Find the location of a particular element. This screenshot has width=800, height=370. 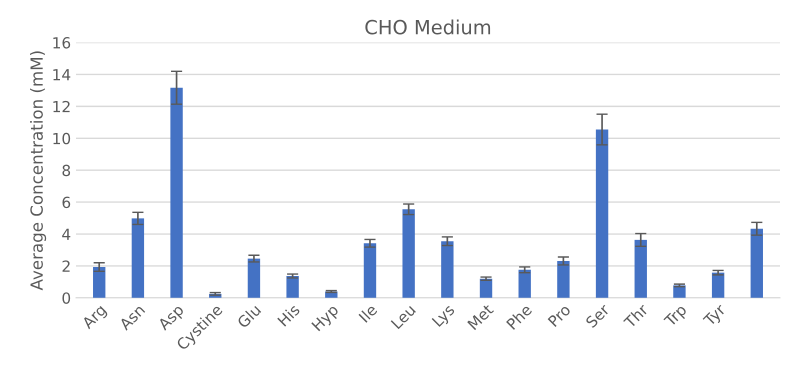

y-tick-label: 4 is located at coordinates (66, 234).